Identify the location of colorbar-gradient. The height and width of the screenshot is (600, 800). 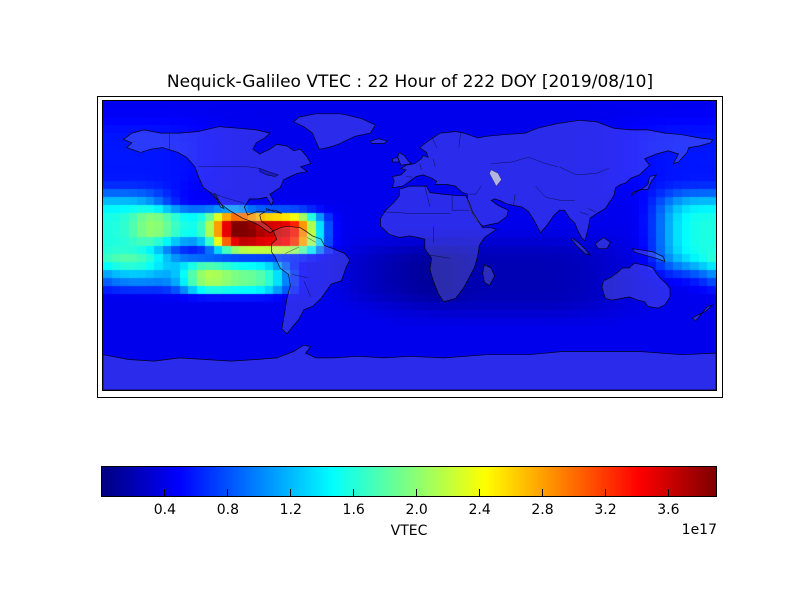
(409, 481).